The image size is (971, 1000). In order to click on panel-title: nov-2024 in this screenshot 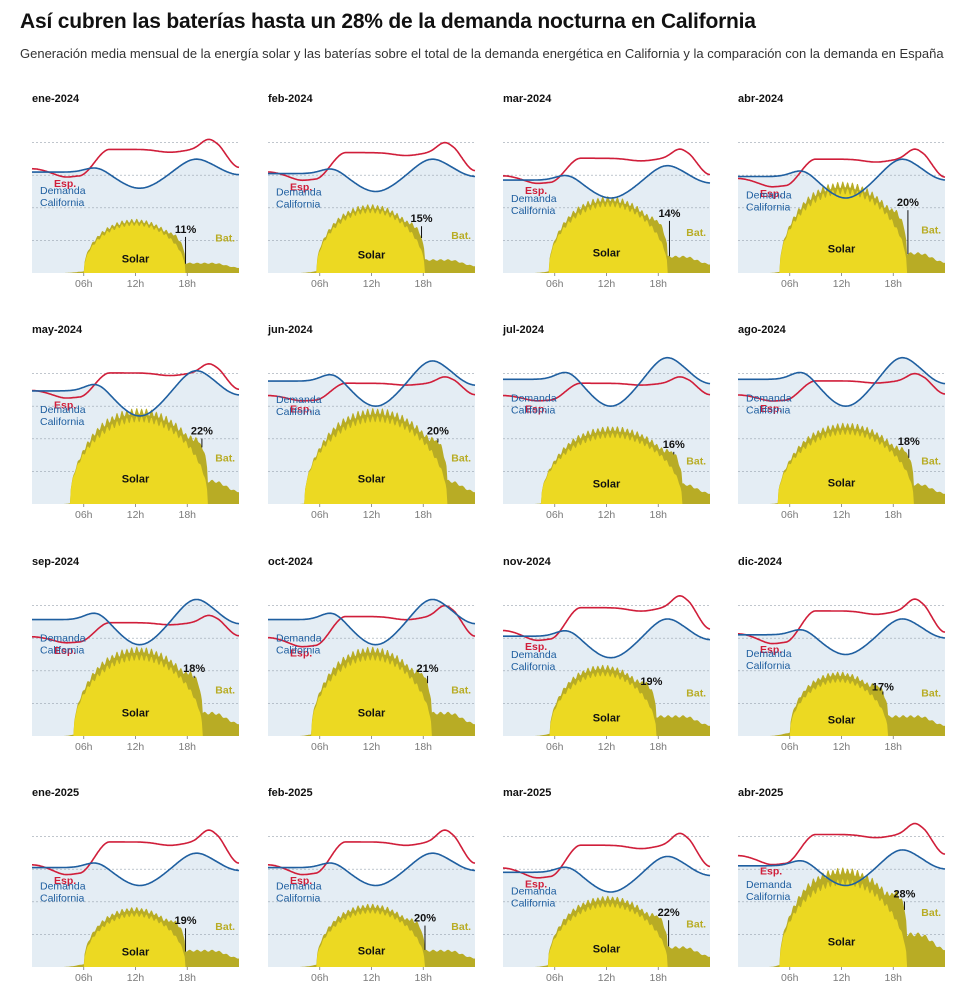, I will do `click(527, 562)`.